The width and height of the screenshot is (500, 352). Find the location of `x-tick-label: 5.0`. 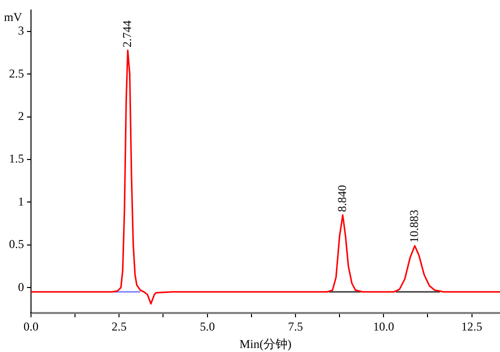

x-tick-label: 5.0 is located at coordinates (207, 327).